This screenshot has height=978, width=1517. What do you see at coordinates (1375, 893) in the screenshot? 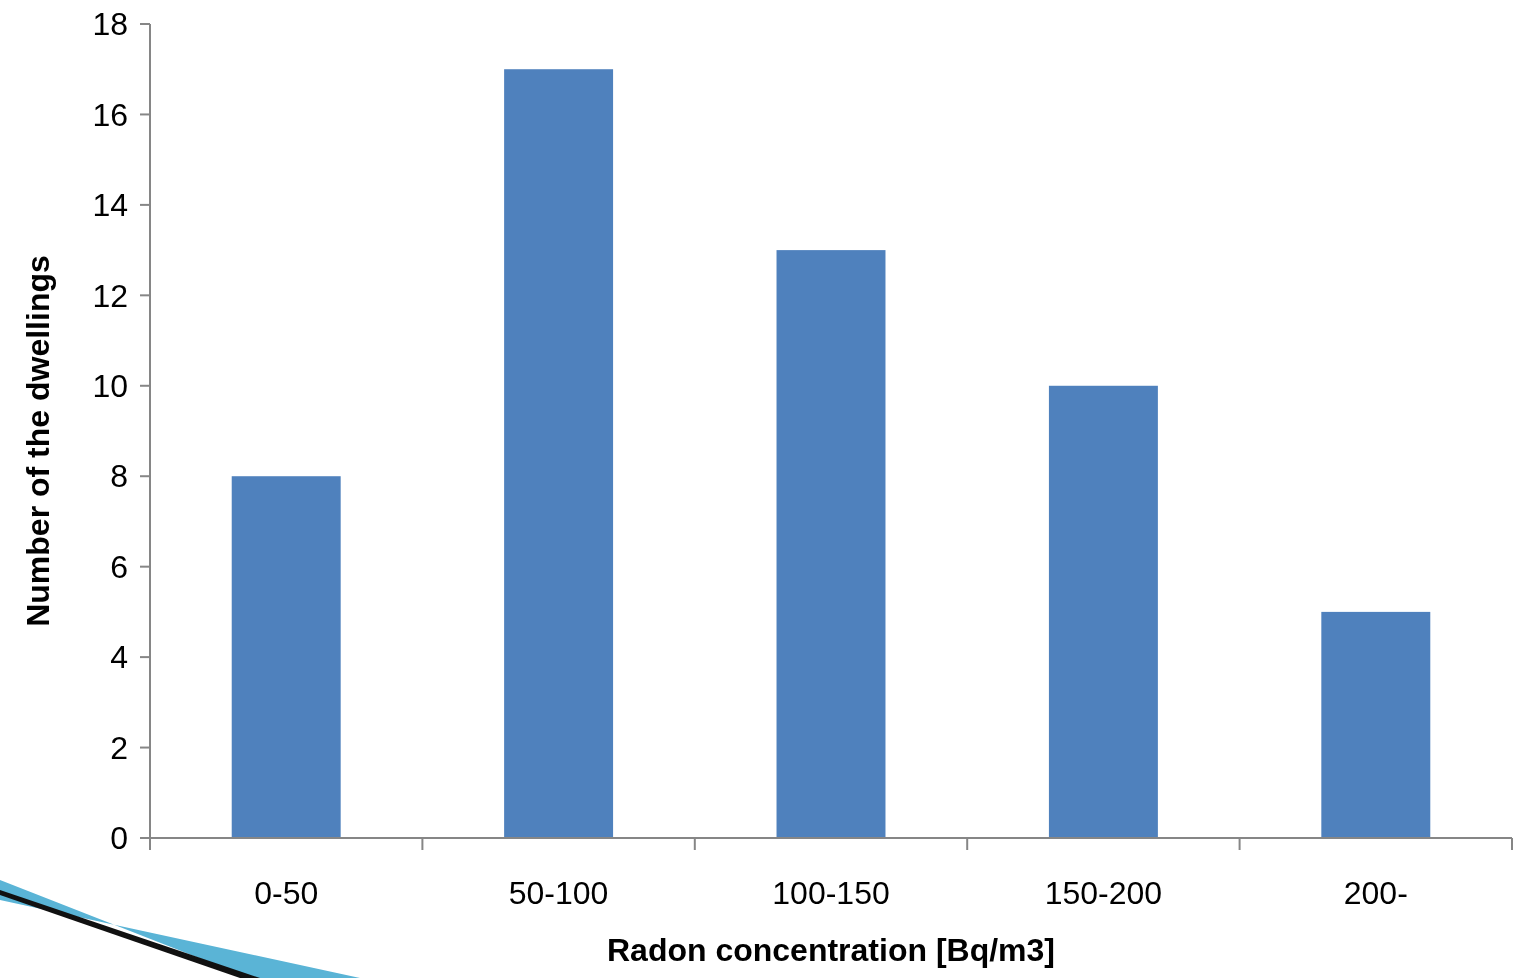
I see `x-tick-label: 200-` at bounding box center [1375, 893].